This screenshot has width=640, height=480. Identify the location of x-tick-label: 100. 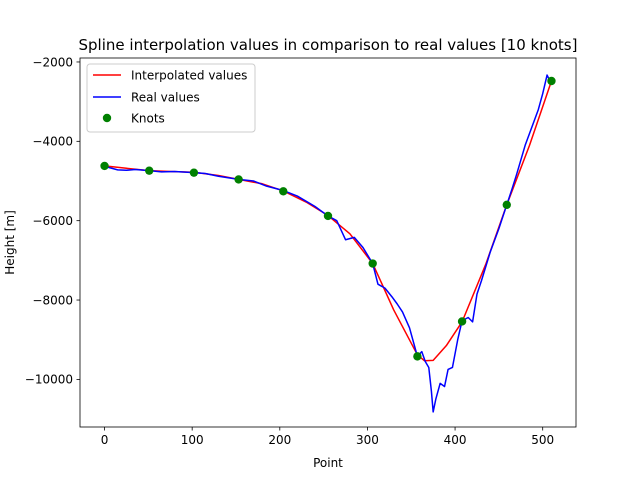
(192, 440).